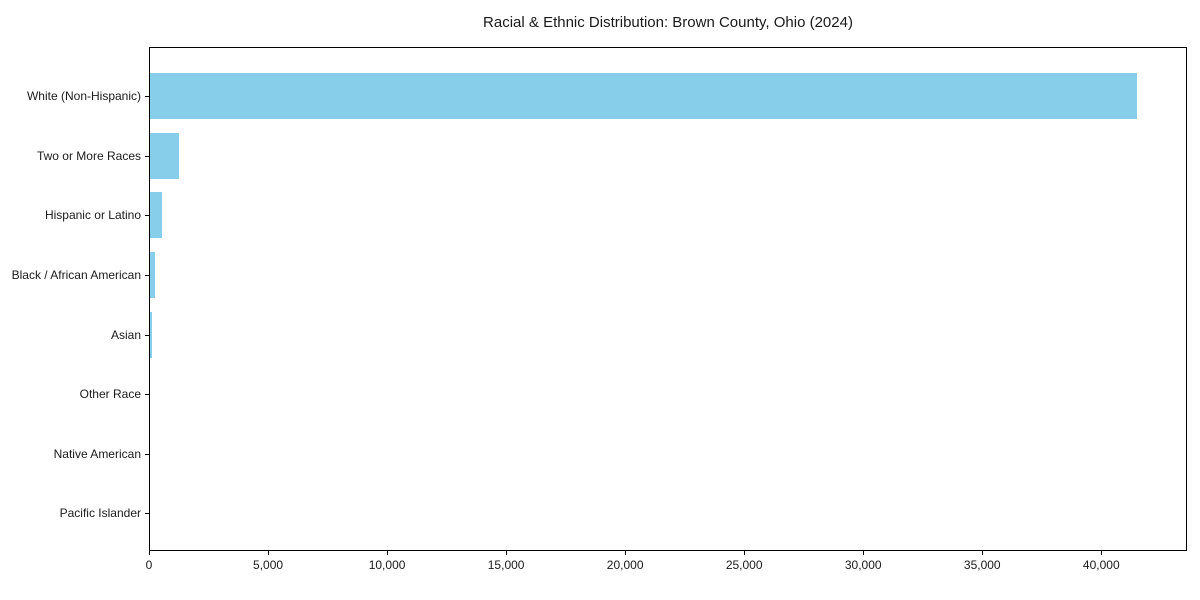  I want to click on y-tick-other-race, so click(147, 395).